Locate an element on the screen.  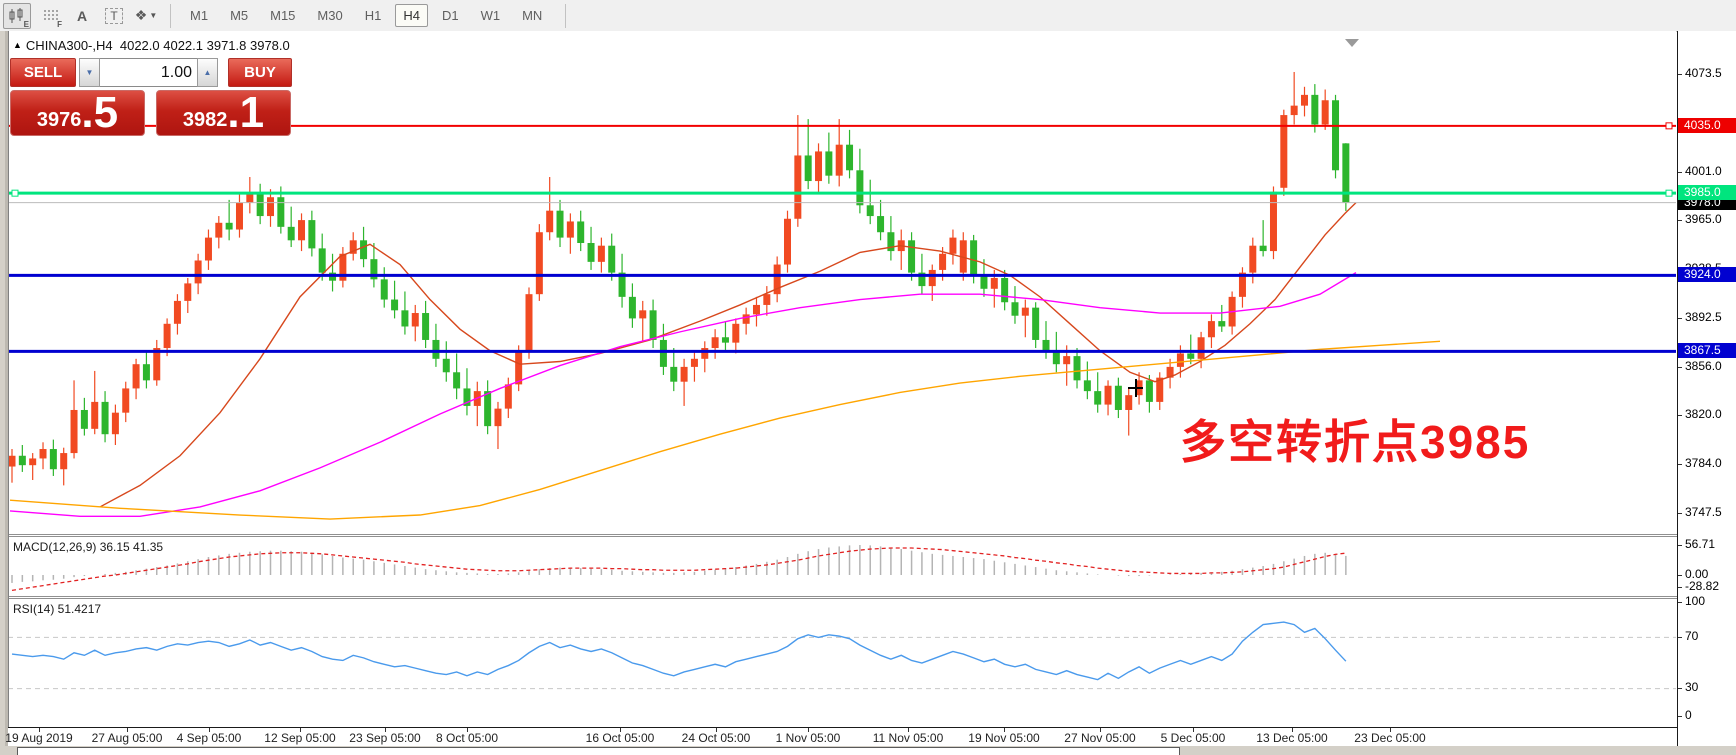
candles-glyph is located at coordinates (16, 15).